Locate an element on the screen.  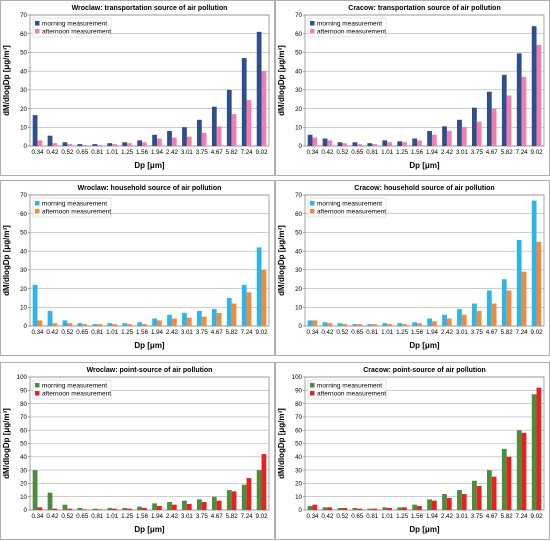
x-tick-label: 1.25 is located at coordinates (127, 152).